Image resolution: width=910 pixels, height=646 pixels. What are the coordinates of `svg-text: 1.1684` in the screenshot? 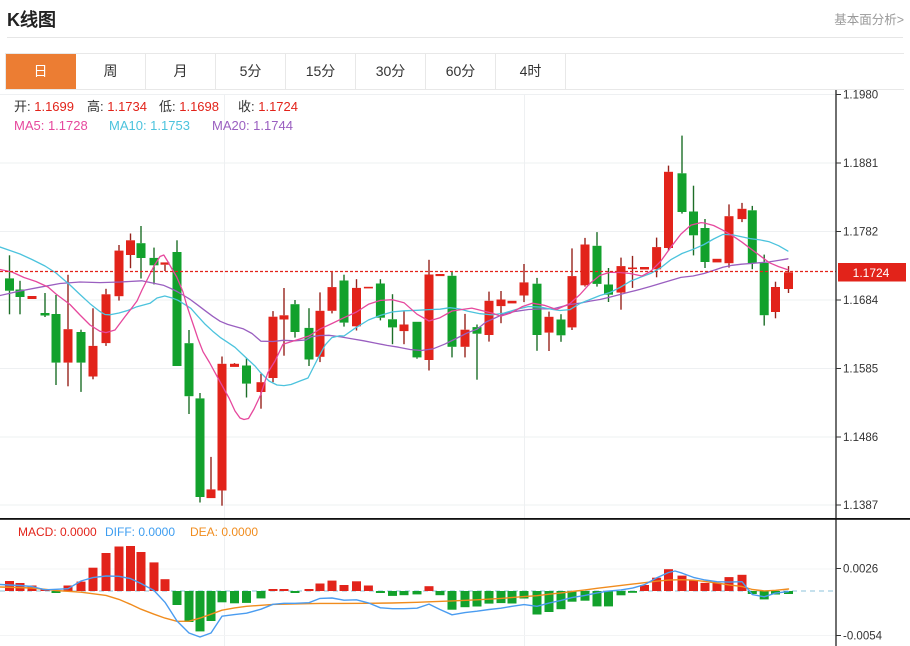 It's located at (861, 301).